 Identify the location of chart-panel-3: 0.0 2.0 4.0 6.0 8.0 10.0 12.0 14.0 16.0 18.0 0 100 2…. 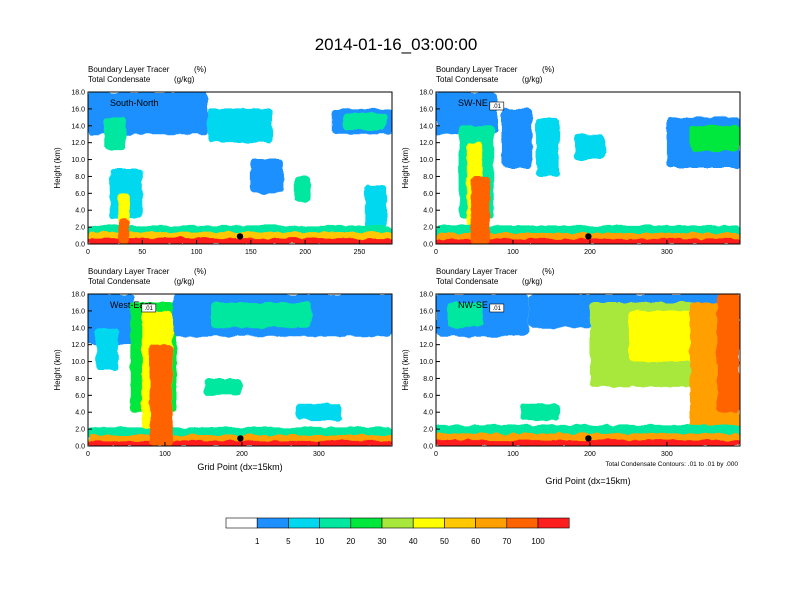
(223, 369).